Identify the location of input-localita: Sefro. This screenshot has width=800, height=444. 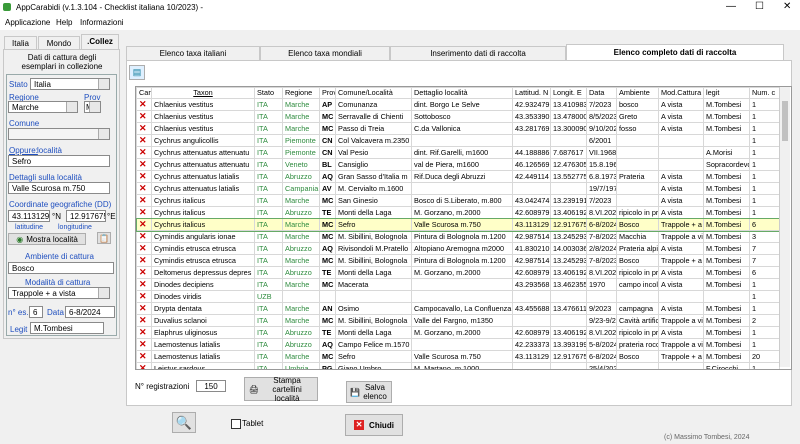
(59, 161).